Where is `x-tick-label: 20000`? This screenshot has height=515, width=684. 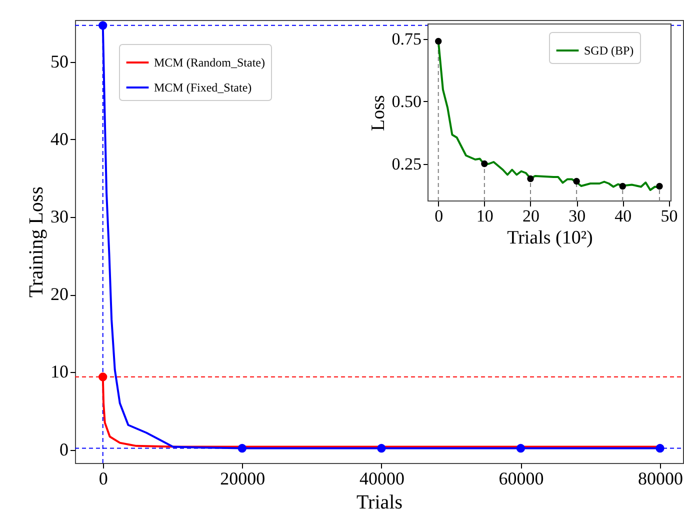 x-tick-label: 20000 is located at coordinates (243, 478).